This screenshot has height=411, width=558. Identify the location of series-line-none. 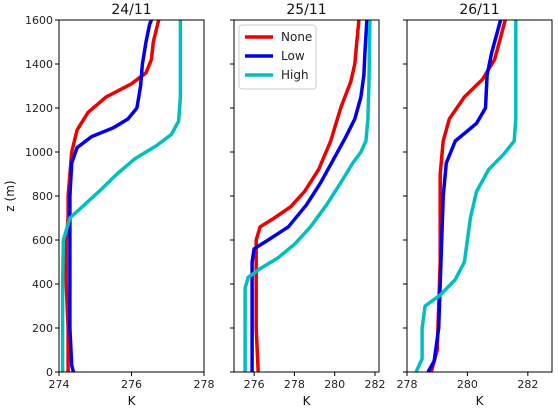
(112, 195).